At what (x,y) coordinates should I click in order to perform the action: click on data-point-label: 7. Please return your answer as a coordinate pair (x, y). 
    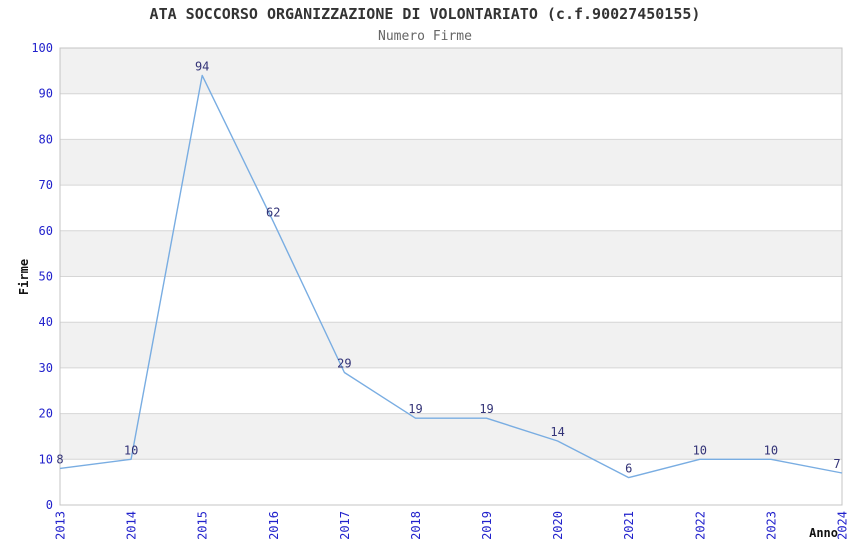
    Looking at the image, I should click on (836, 464).